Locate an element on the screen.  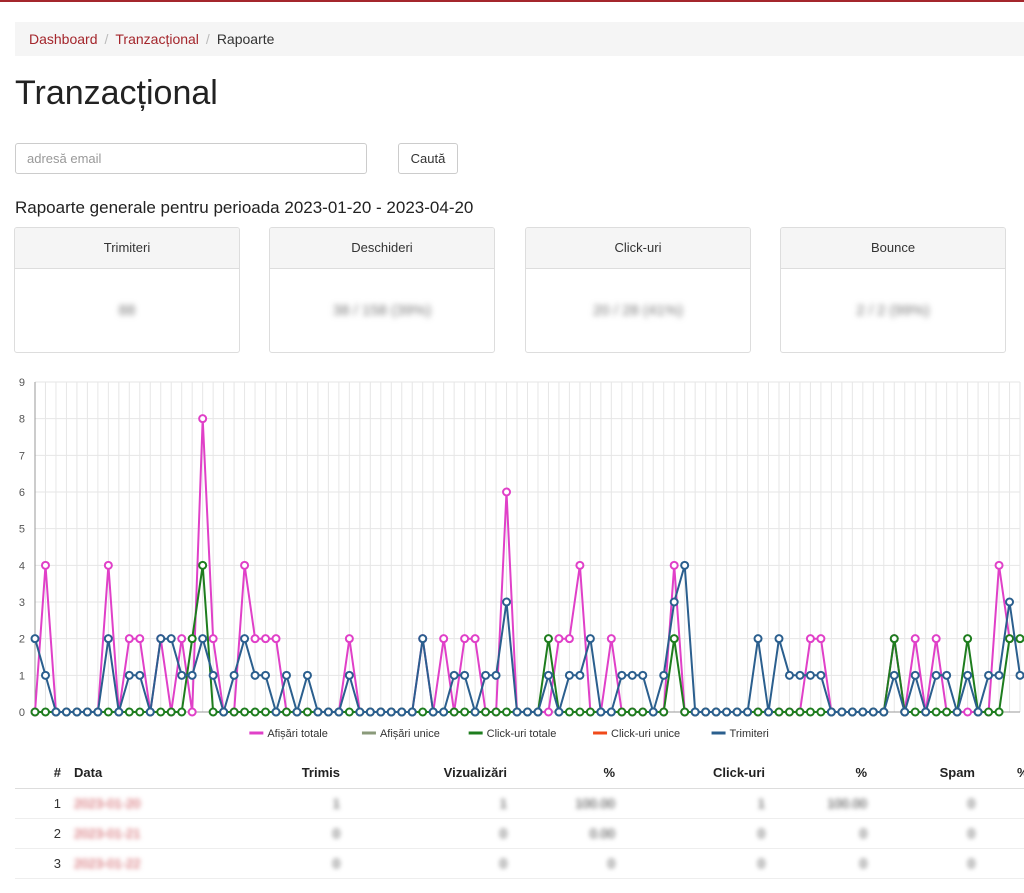
legend-label: Afișări totale is located at coordinates (297, 734).